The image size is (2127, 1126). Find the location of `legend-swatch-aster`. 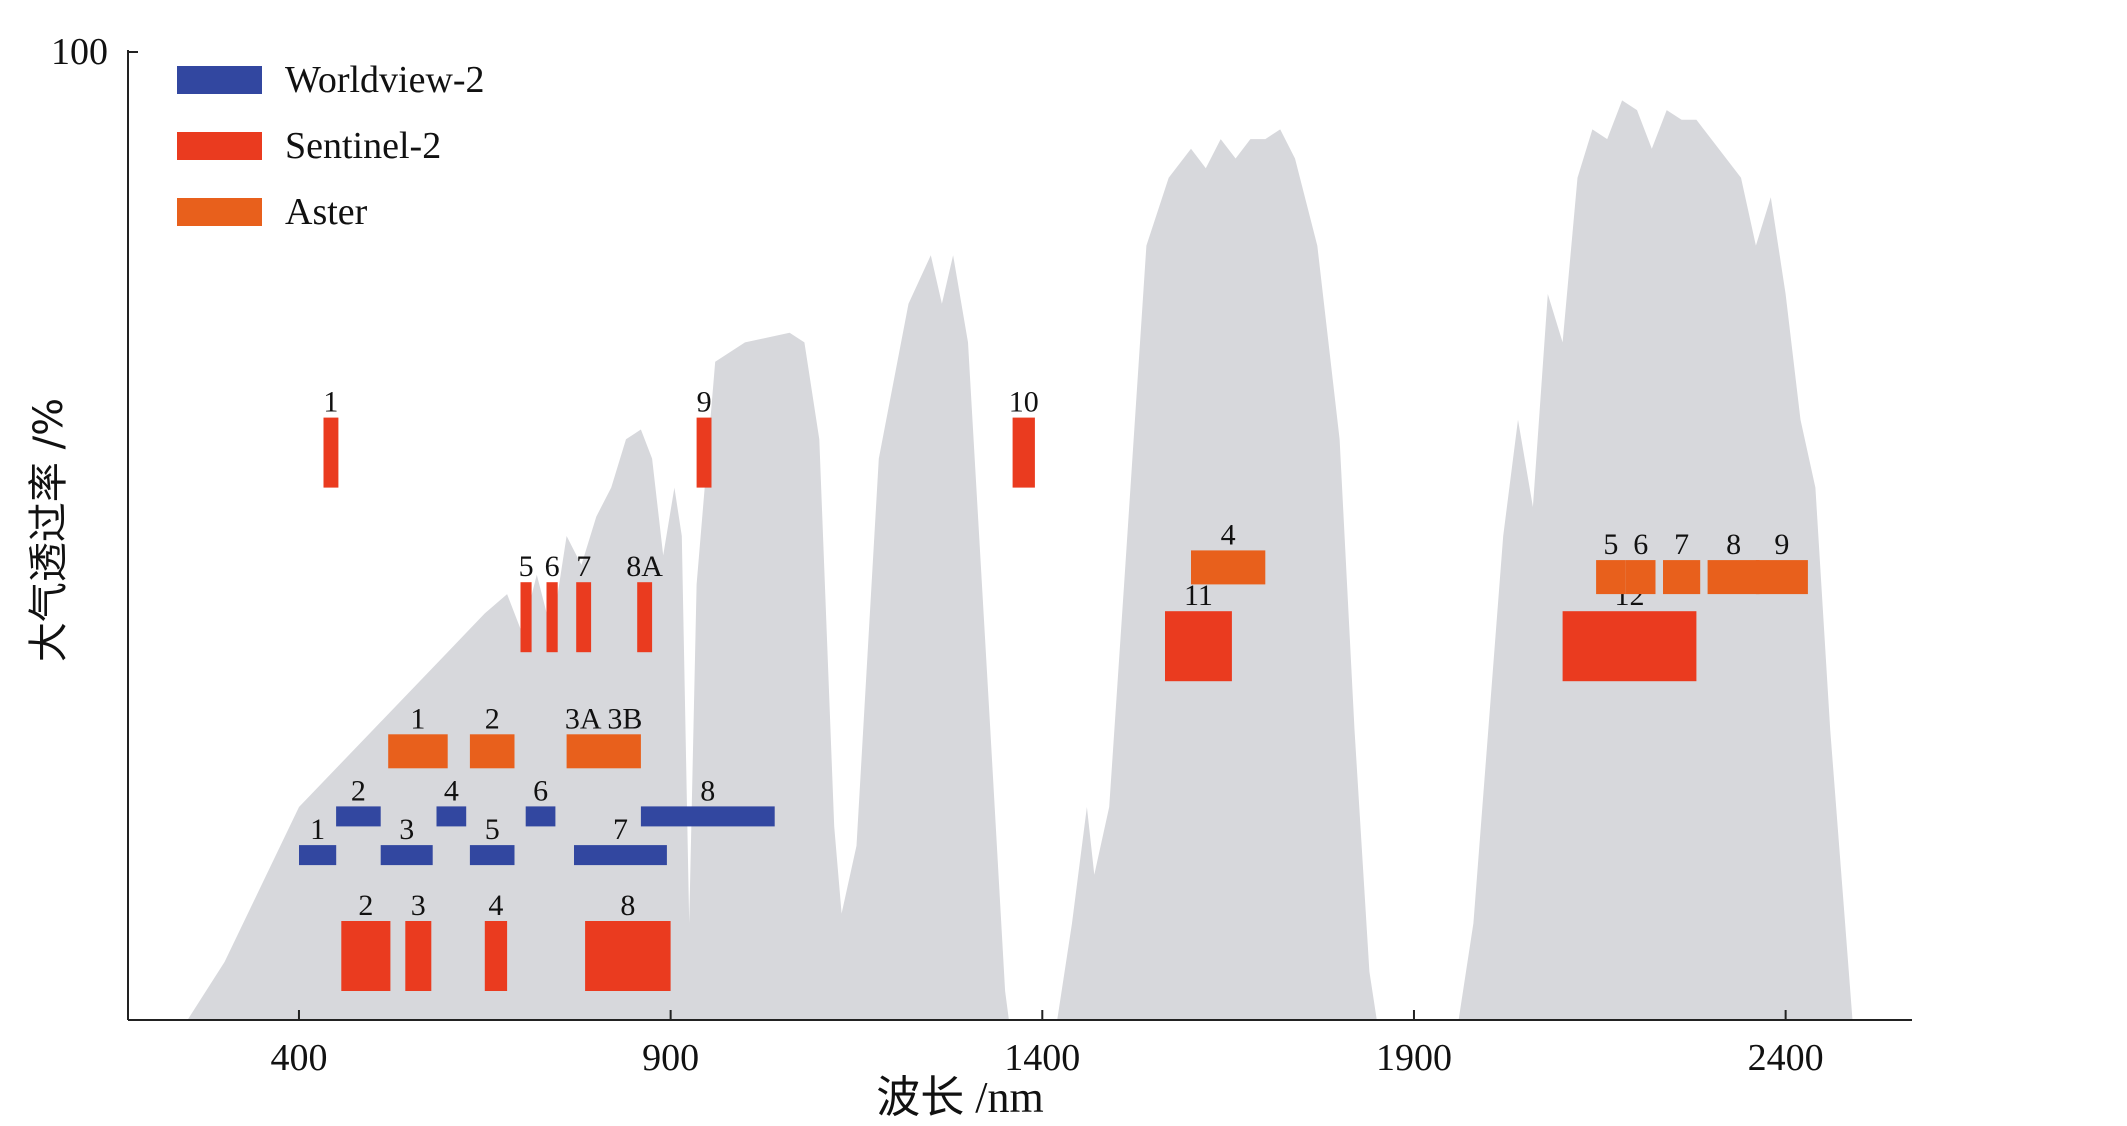

legend-swatch-aster is located at coordinates (219, 212).